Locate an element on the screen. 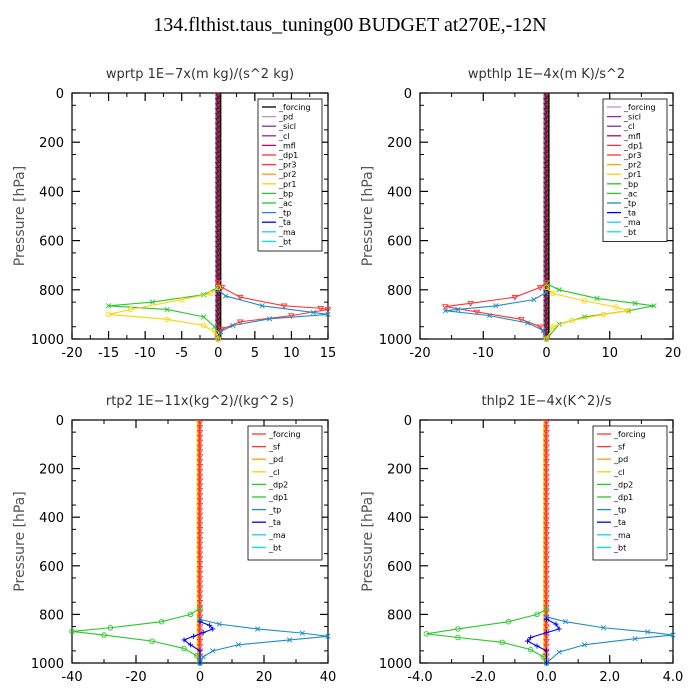 Image resolution: width=700 pixels, height=700 pixels. legend-label: _tp is located at coordinates (629, 203).